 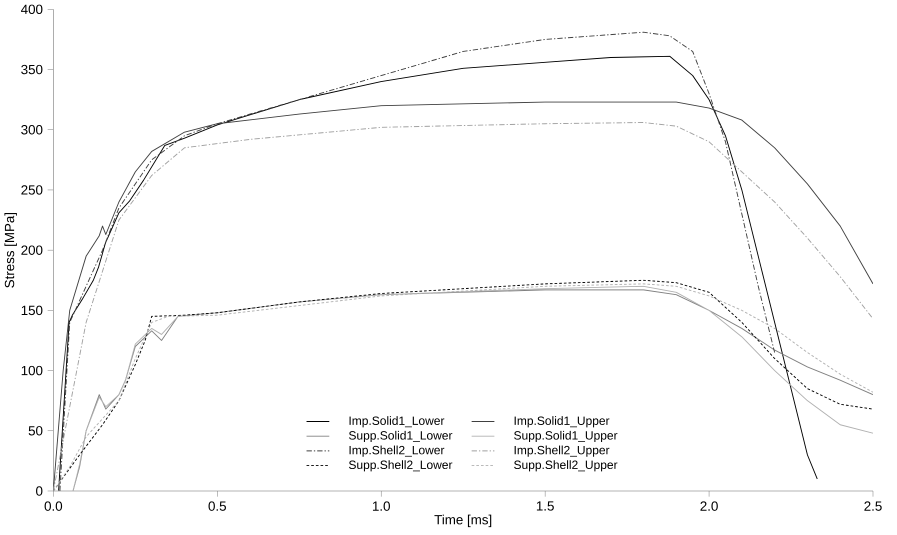 I want to click on x-tick-label: 2.0, so click(x=709, y=506).